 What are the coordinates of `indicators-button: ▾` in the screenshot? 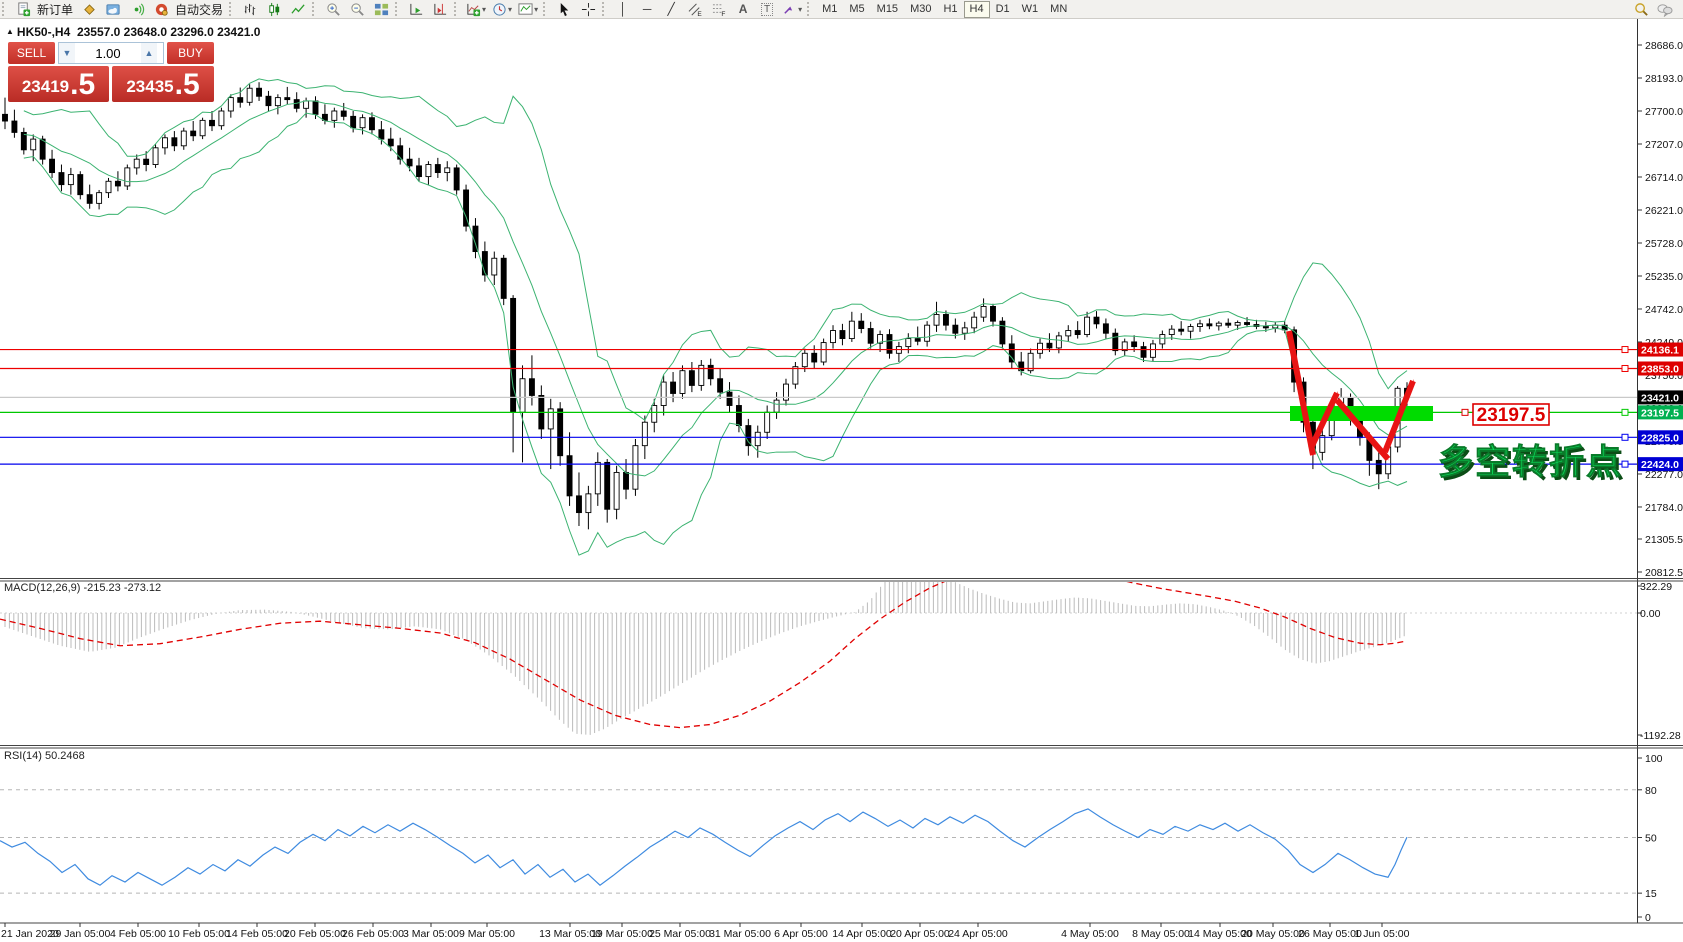 It's located at (476, 9).